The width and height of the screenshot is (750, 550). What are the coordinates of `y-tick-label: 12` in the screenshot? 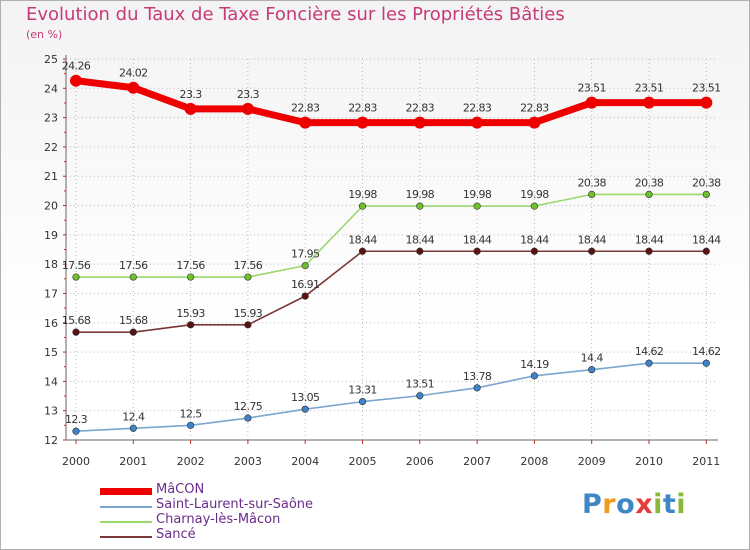 It's located at (51, 440).